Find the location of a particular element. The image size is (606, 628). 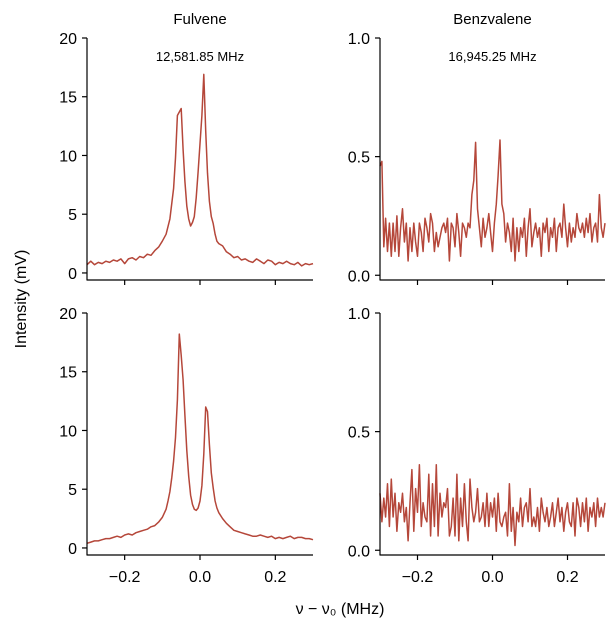

frequency-annotation: 16,945.25 MHz is located at coordinates (492, 56).